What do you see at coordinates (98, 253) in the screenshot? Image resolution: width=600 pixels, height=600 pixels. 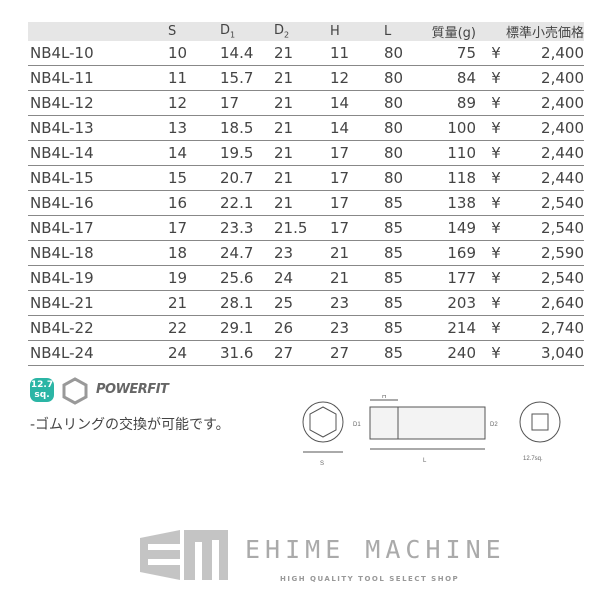 I see `cell-model: NB4L-18` at bounding box center [98, 253].